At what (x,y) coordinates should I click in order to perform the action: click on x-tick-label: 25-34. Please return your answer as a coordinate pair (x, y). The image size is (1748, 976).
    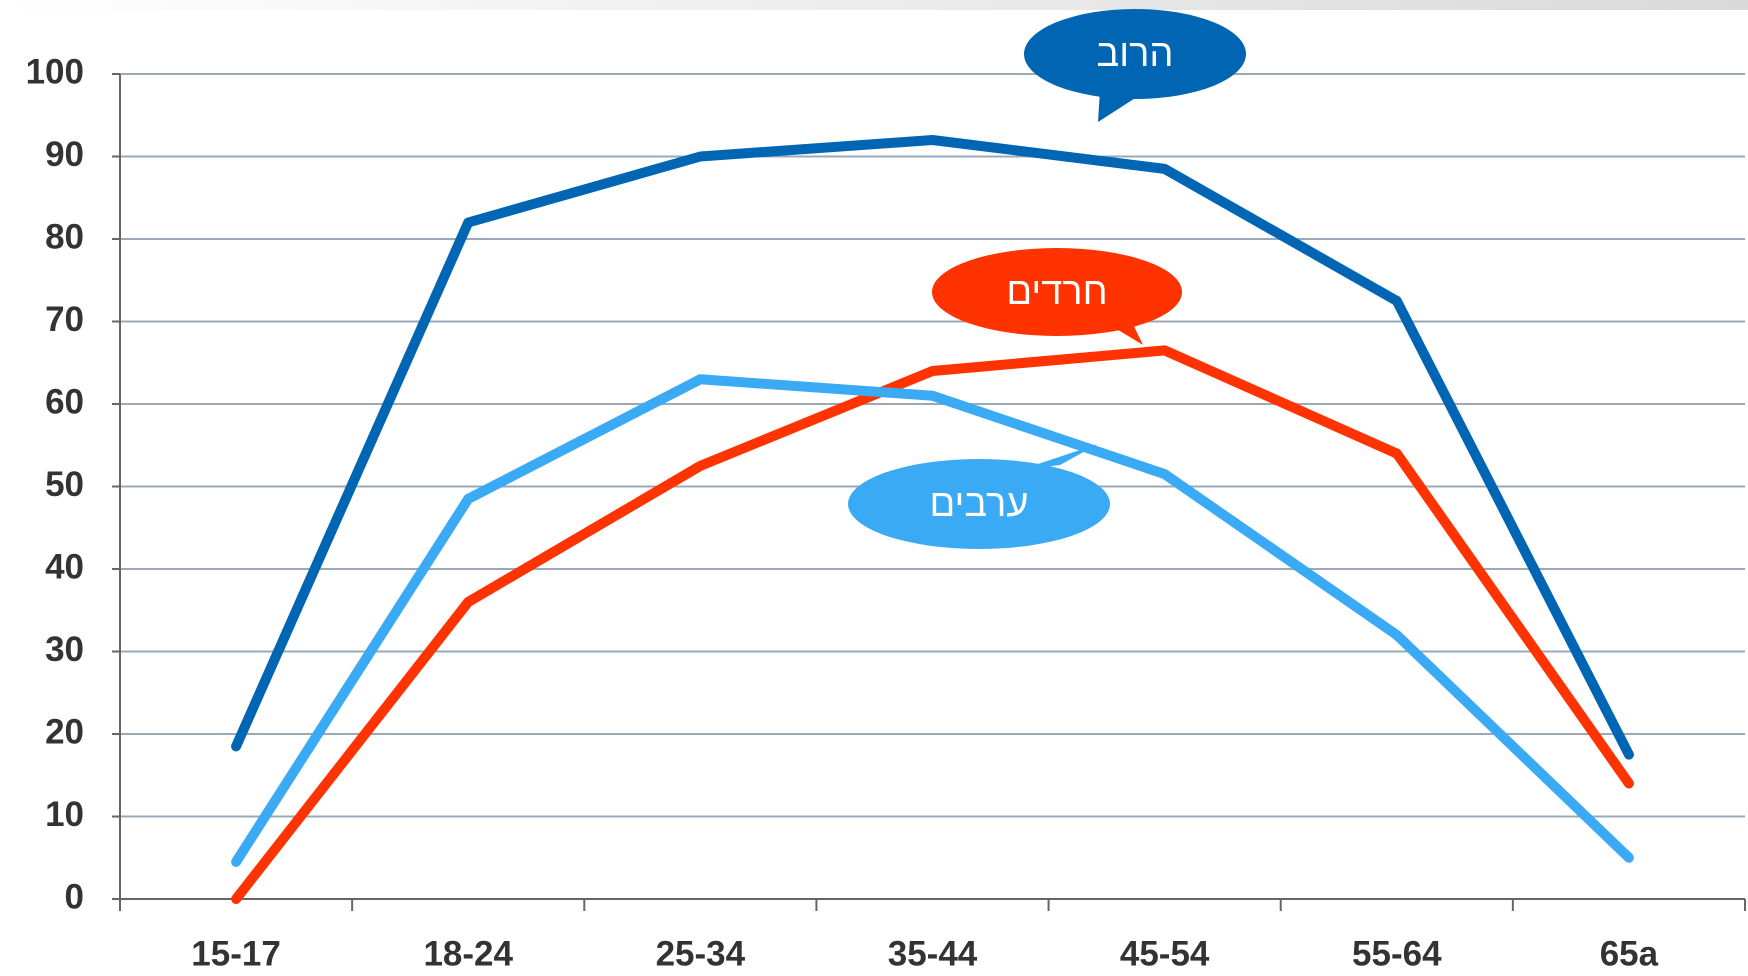
    Looking at the image, I should click on (701, 953).